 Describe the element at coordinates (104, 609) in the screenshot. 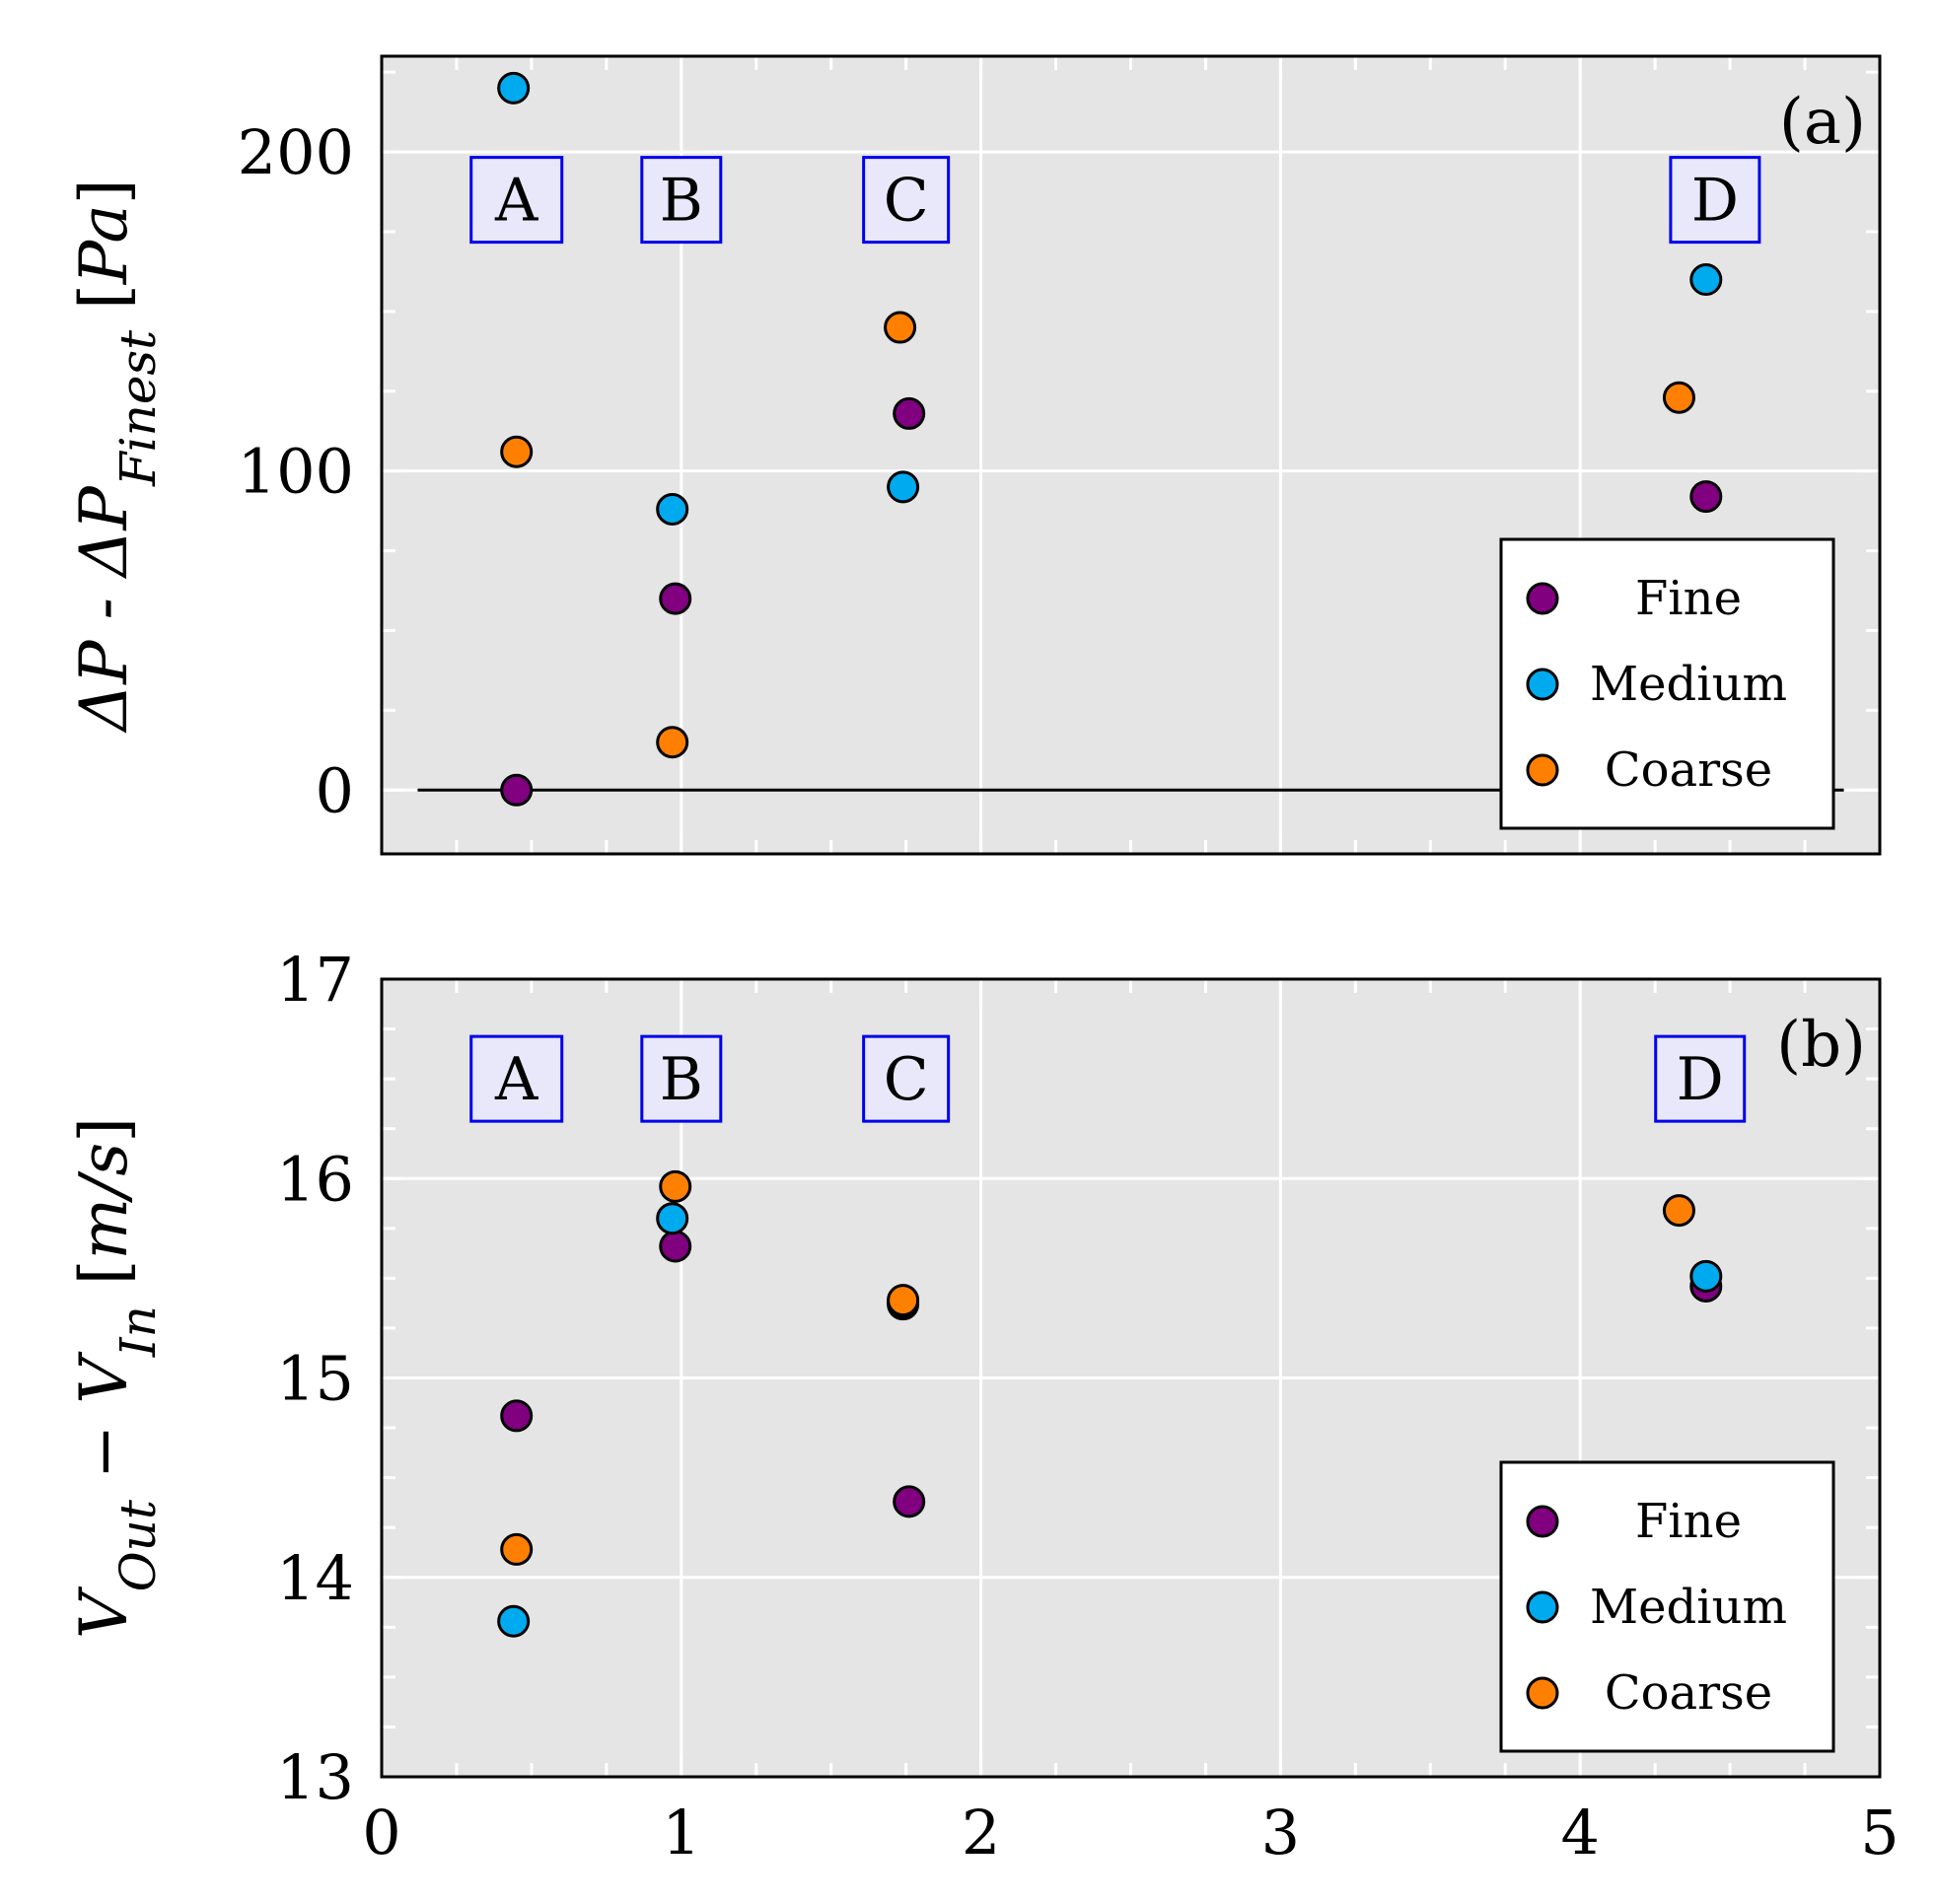

I see `y-label-base: ΔP - ΔP` at that location.